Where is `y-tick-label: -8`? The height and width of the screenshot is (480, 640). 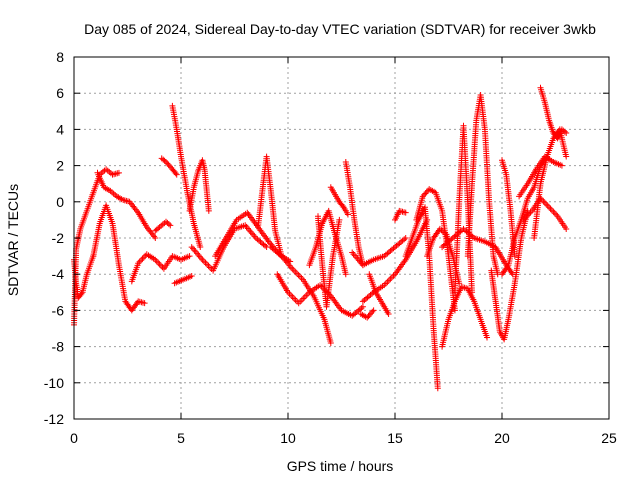
y-tick-label: -8 is located at coordinates (58, 347).